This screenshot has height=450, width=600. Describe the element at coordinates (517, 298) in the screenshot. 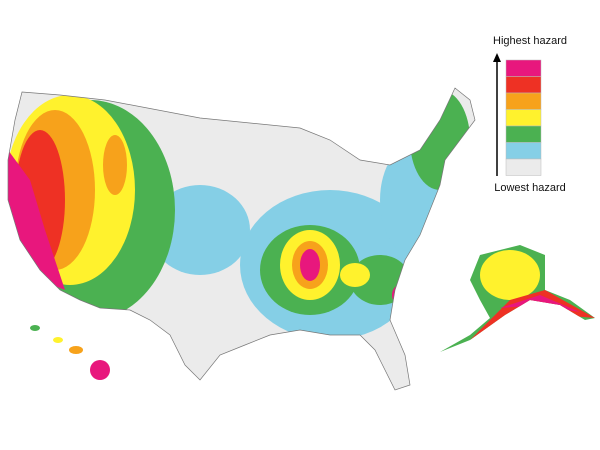

I see `alaska` at that location.